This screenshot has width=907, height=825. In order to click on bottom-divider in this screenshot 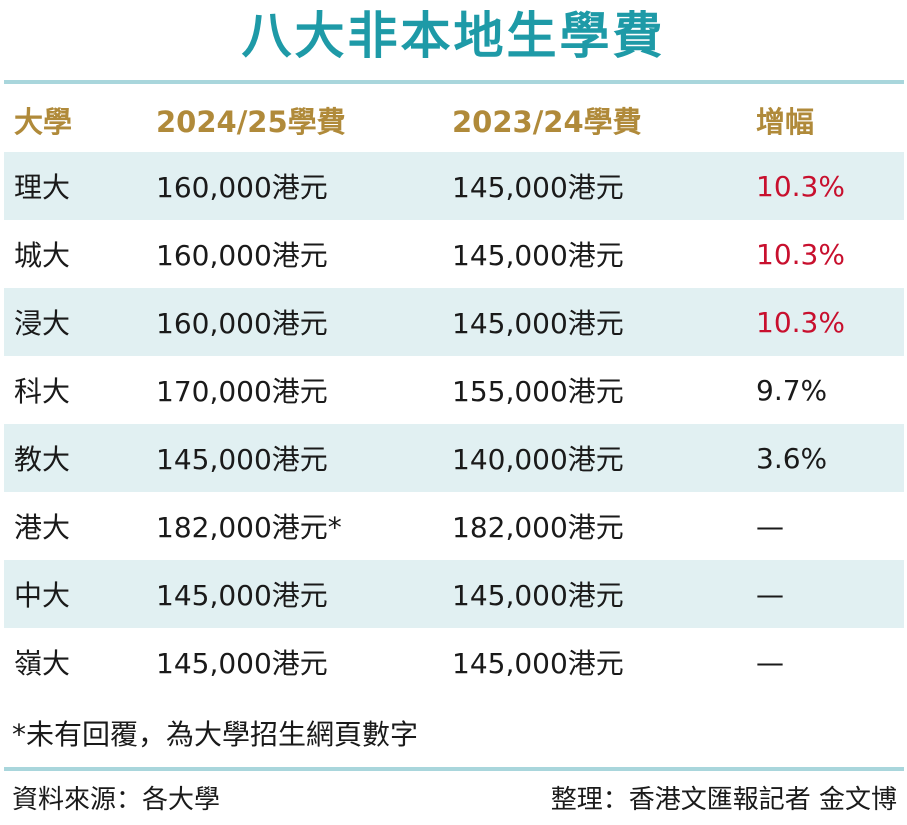, I will do `click(454, 769)`.